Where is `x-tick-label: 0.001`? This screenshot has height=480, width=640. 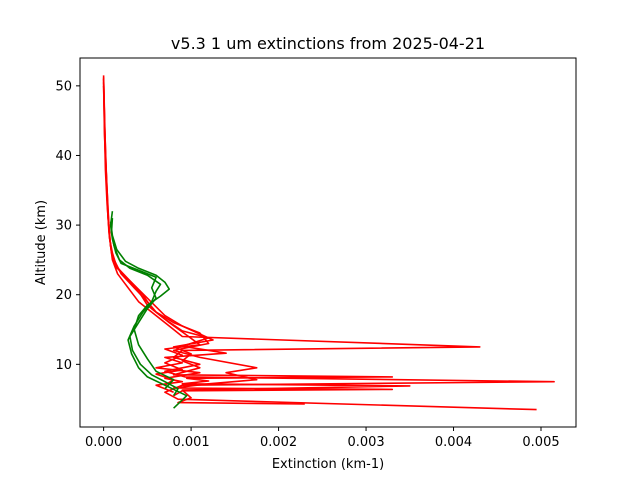
x-tick-label: 0.001 is located at coordinates (190, 442).